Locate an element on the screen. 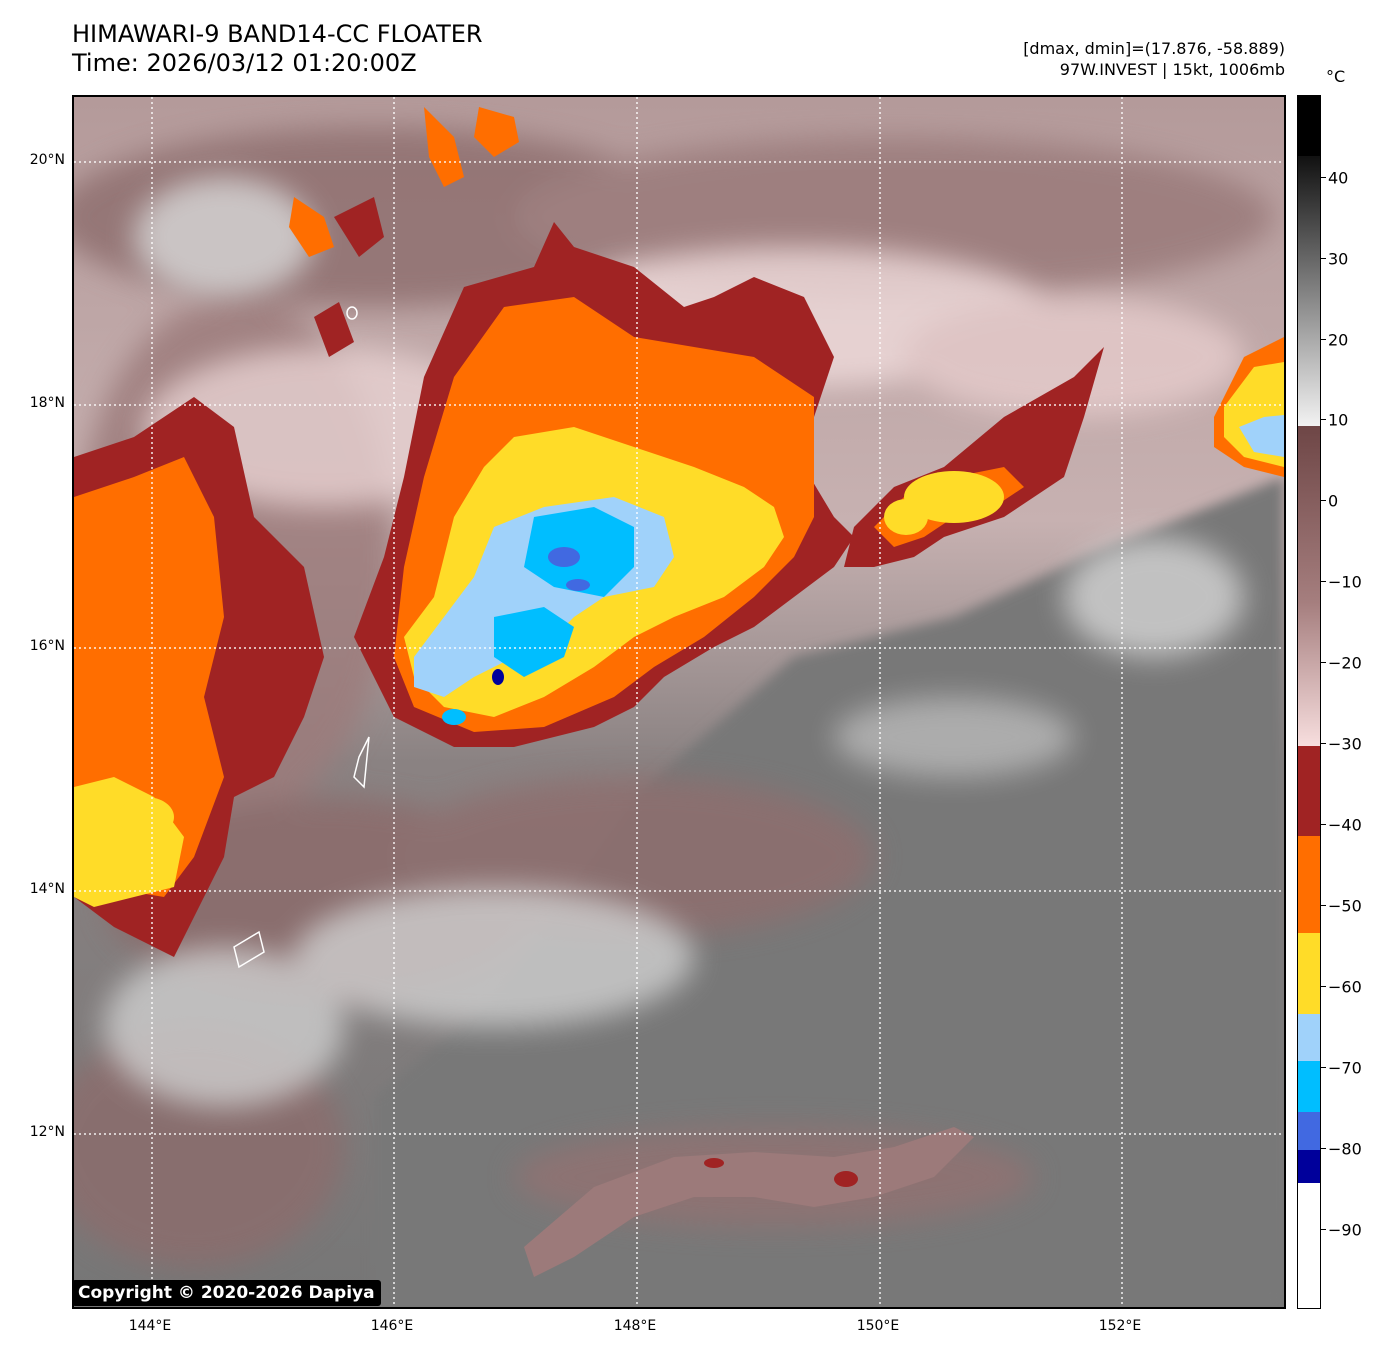 This screenshot has height=1359, width=1390. temperature-colorbar is located at coordinates (1309, 702).